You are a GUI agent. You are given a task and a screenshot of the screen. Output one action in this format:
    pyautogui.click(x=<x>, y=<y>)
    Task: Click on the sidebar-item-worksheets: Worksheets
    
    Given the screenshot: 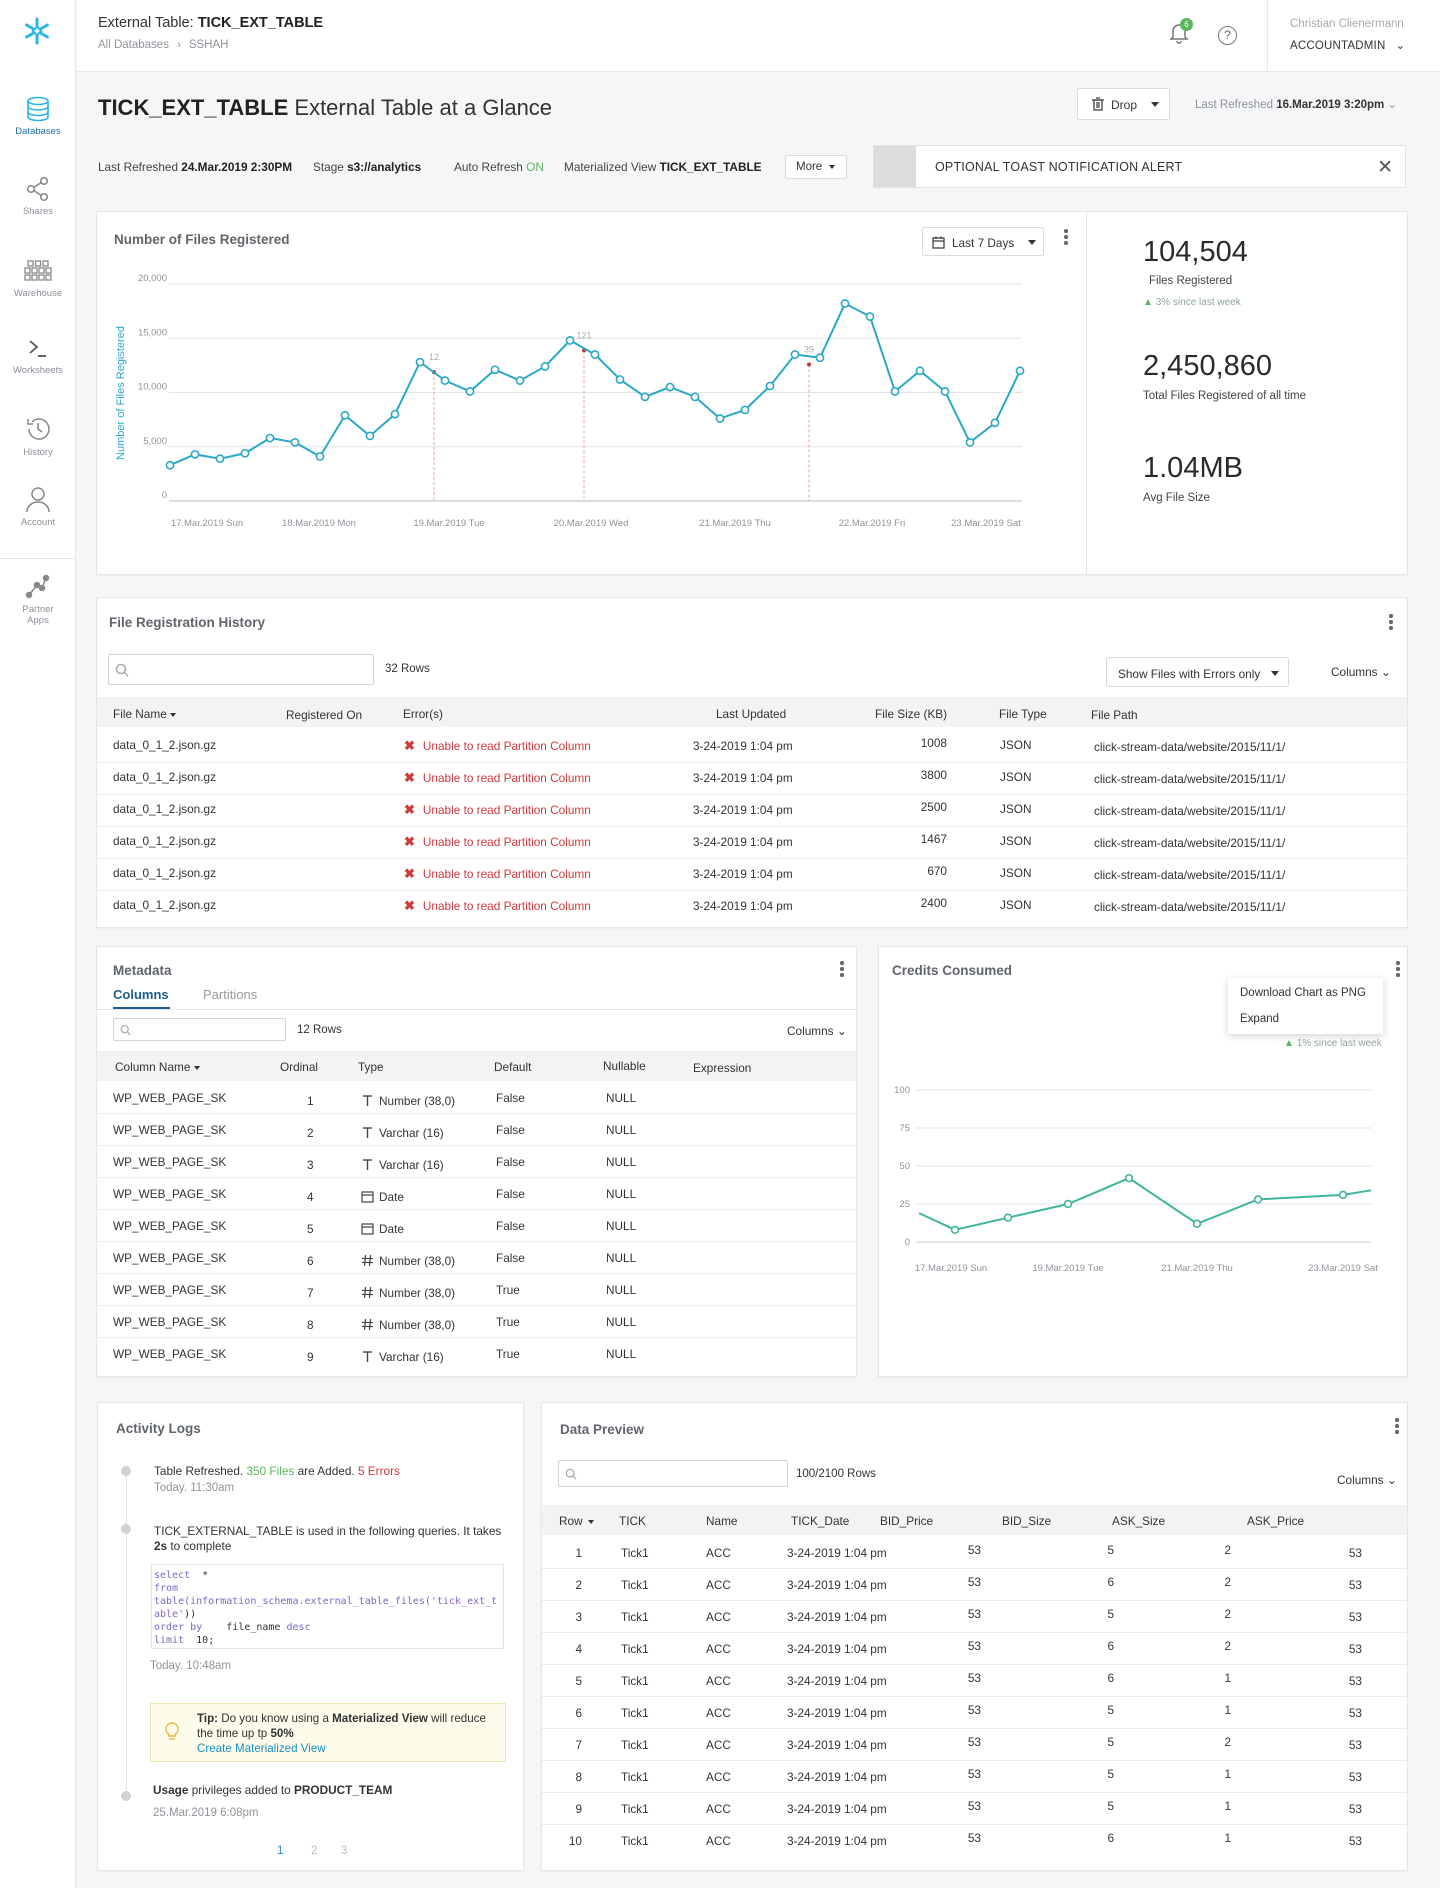 What is the action you would take?
    pyautogui.click(x=38, y=356)
    